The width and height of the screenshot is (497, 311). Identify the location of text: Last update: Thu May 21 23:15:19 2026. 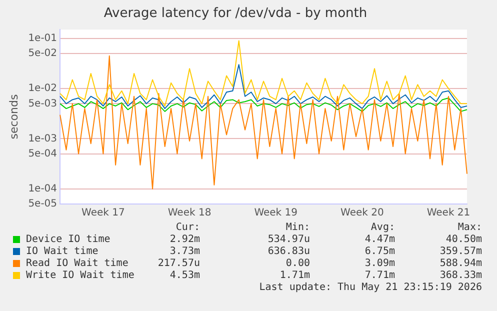
(370, 287).